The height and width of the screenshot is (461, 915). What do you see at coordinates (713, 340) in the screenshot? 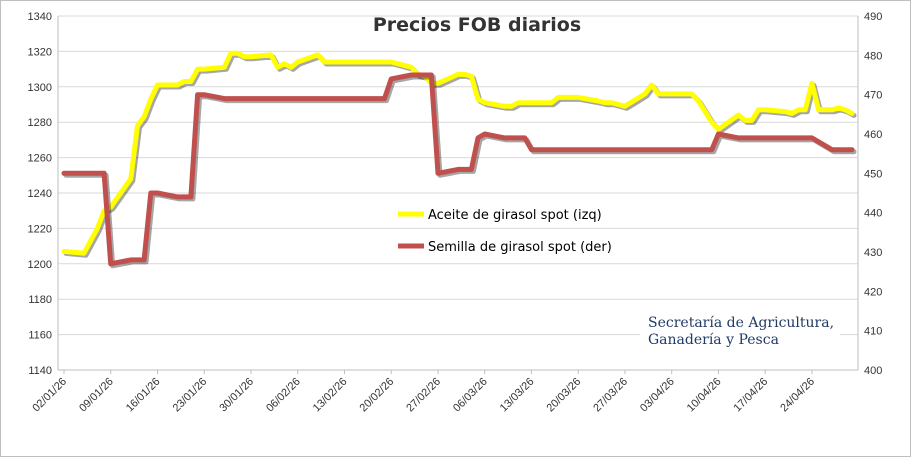
I see `watermark-line-2: Ganadería y Pesca` at bounding box center [713, 340].